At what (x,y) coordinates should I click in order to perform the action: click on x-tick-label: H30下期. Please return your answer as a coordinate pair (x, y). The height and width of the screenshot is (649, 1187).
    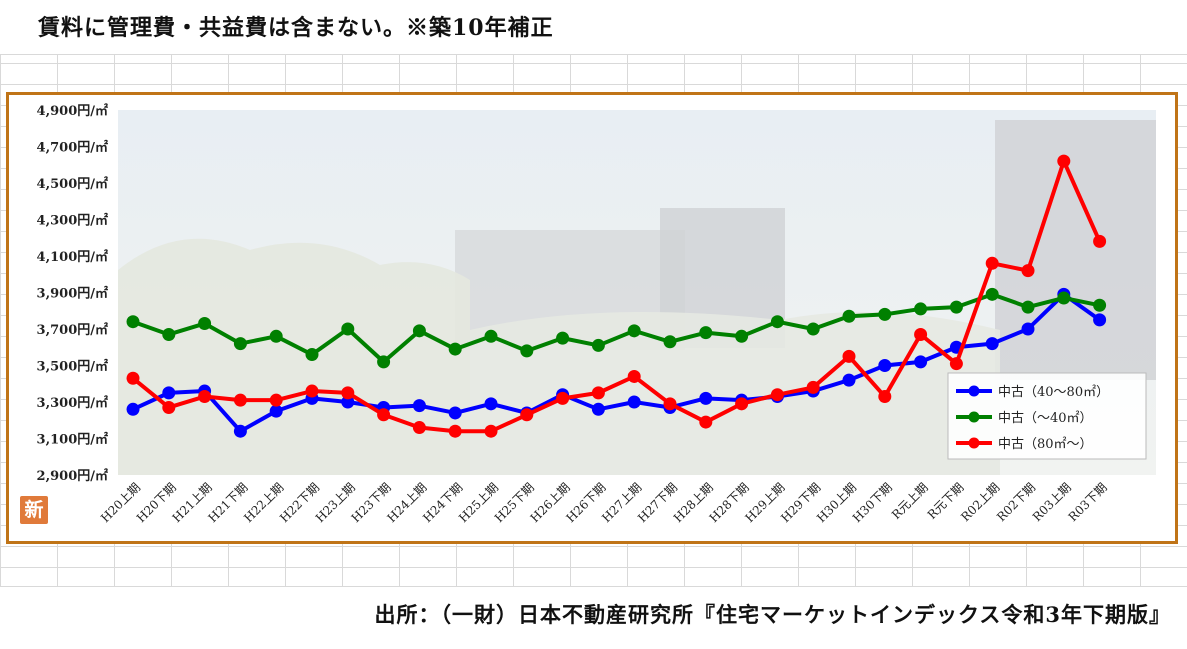
    Looking at the image, I should click on (872, 502).